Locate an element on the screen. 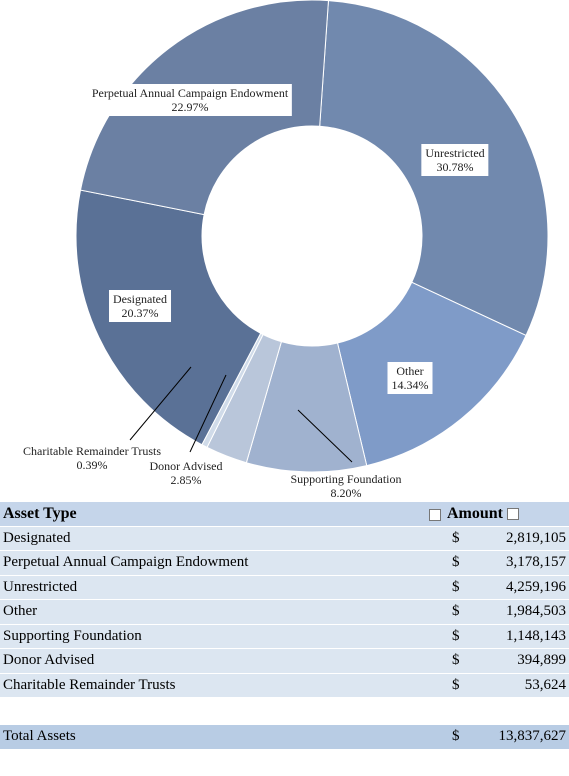 The image size is (569, 776). table-row: Charitable Remainder Trusts $53,624 is located at coordinates (284, 685).